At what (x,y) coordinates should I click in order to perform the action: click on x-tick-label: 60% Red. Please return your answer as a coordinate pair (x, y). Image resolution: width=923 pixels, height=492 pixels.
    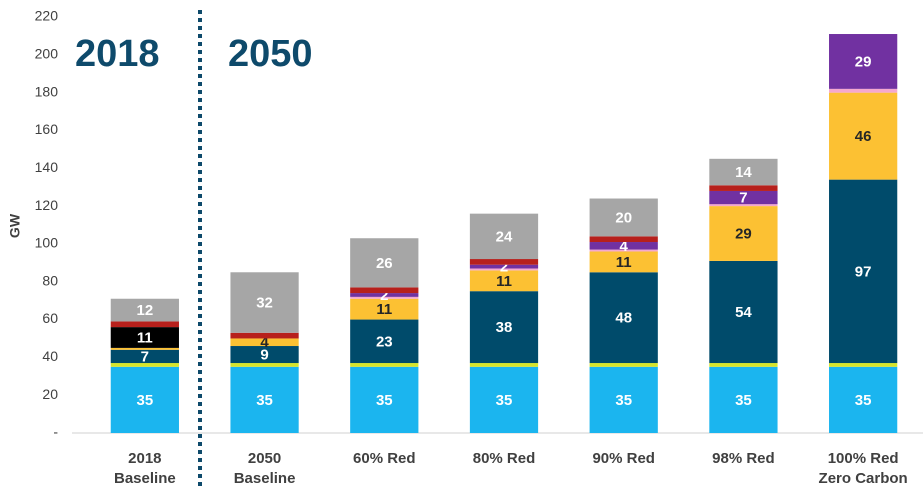
    Looking at the image, I should click on (384, 458).